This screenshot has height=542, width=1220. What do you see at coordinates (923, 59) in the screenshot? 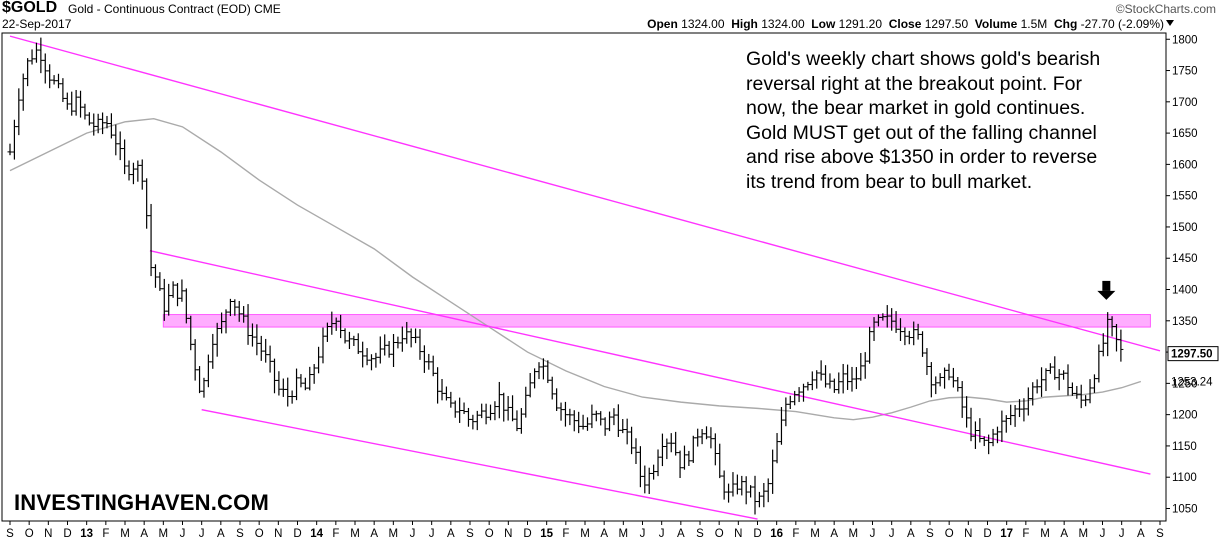
I see `annotation-line: Gold's weekly chart shows gold's bearish` at bounding box center [923, 59].